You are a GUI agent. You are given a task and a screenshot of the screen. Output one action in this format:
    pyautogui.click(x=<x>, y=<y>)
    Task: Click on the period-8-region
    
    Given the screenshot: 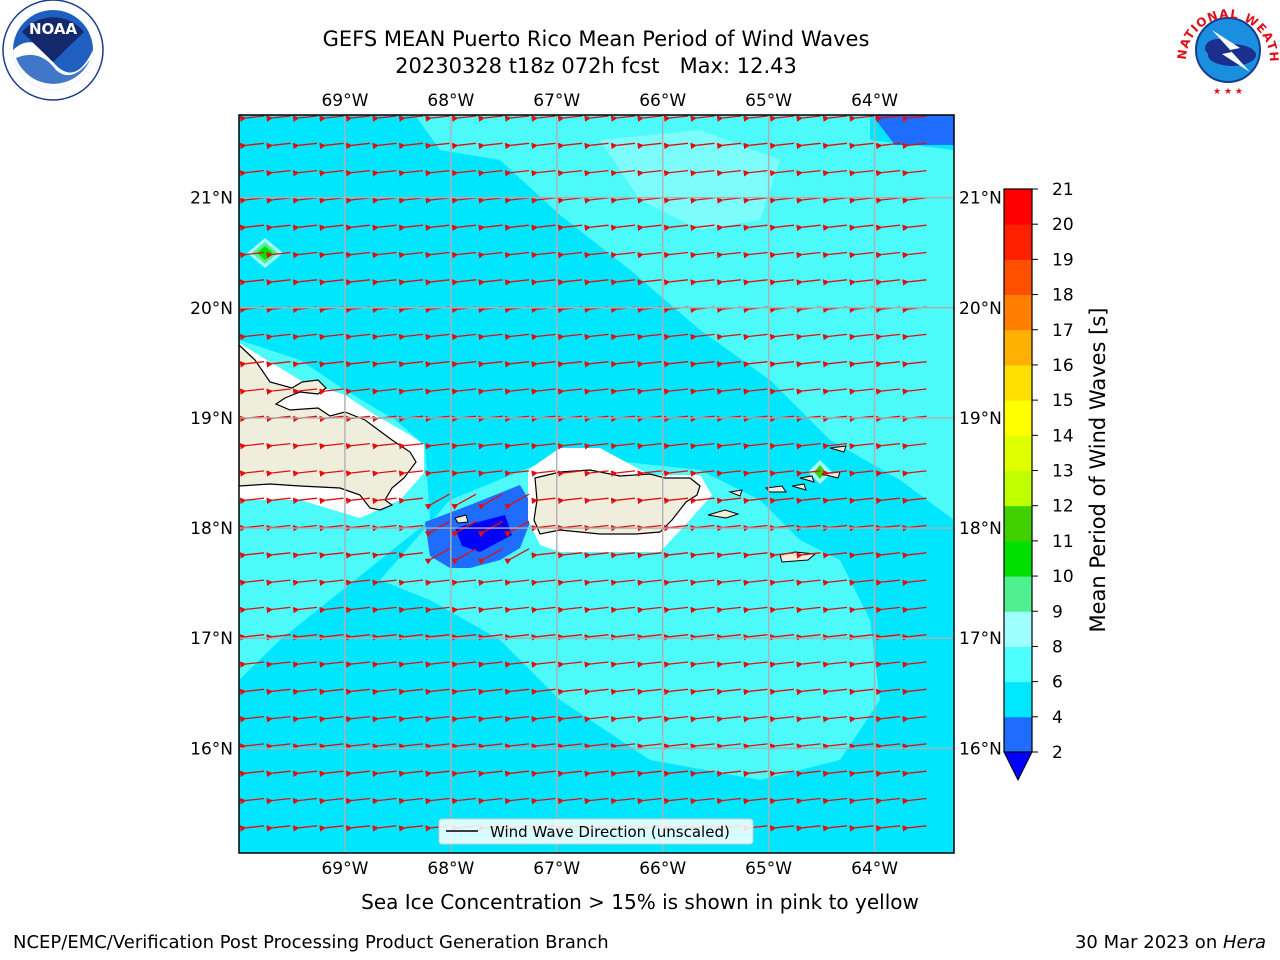 What is the action you would take?
    pyautogui.click(x=690, y=180)
    